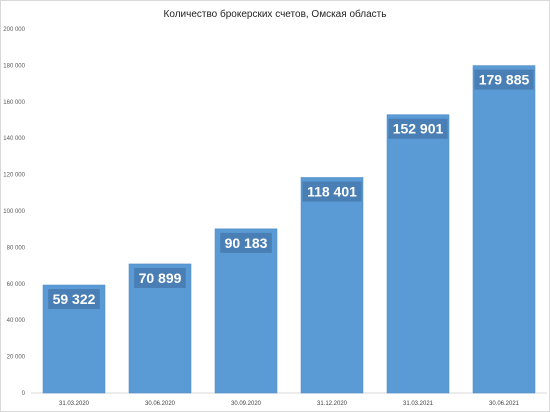  I want to click on data-label: 118 401, so click(332, 192).